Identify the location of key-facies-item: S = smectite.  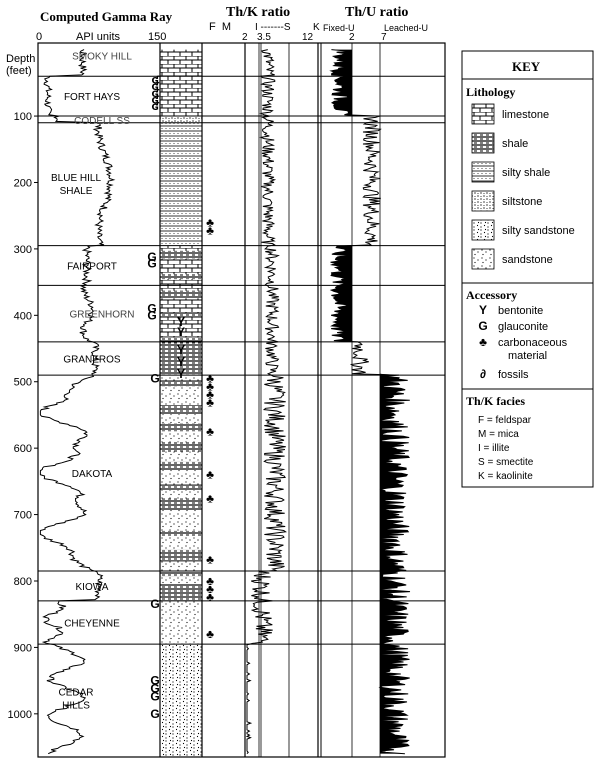
(506, 462).